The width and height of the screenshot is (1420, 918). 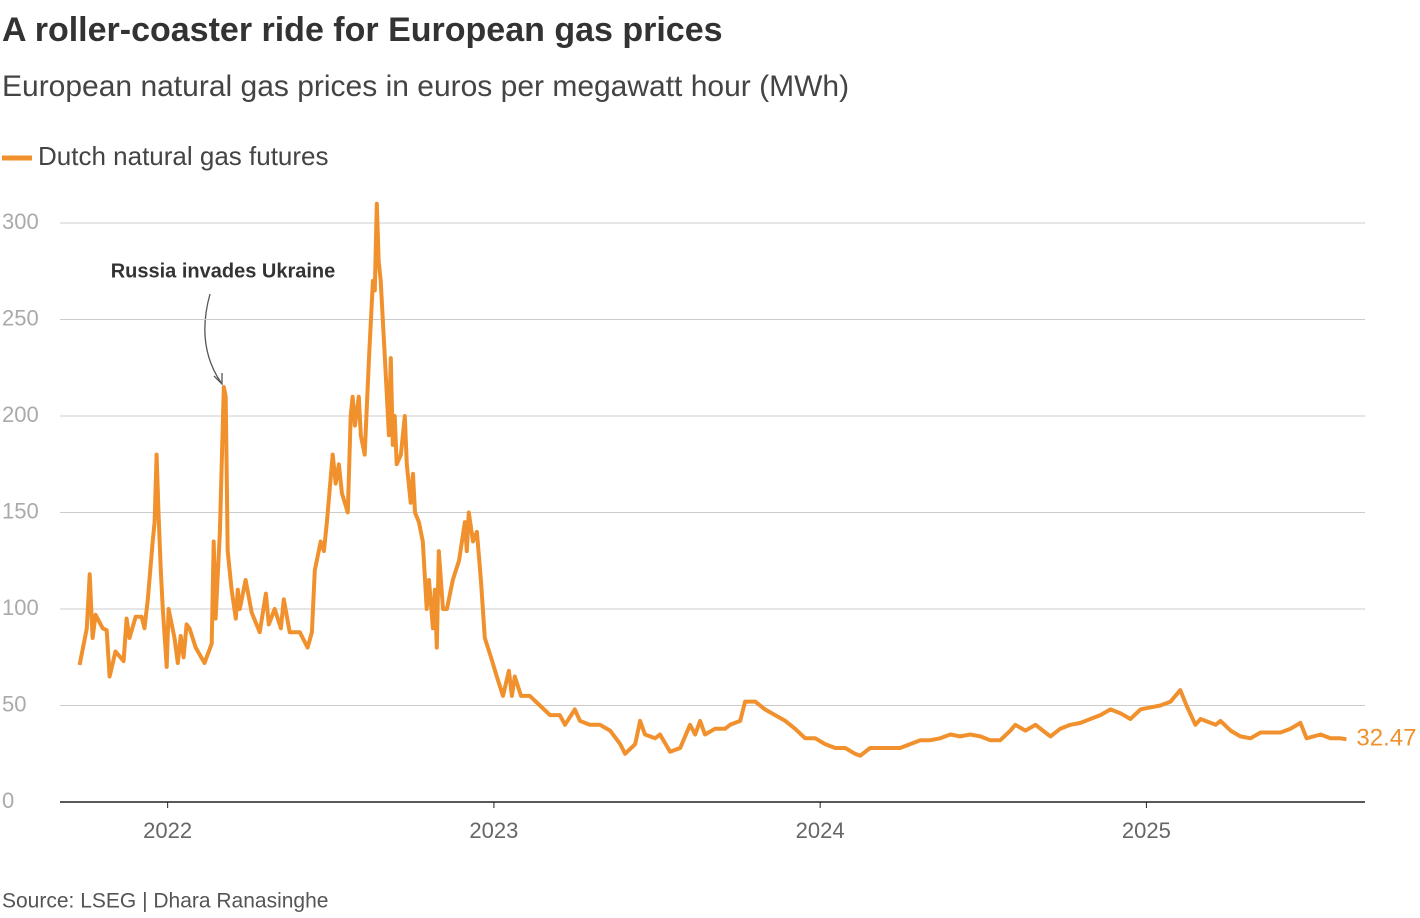 What do you see at coordinates (8, 800) in the screenshot?
I see `y-tick-label: 0` at bounding box center [8, 800].